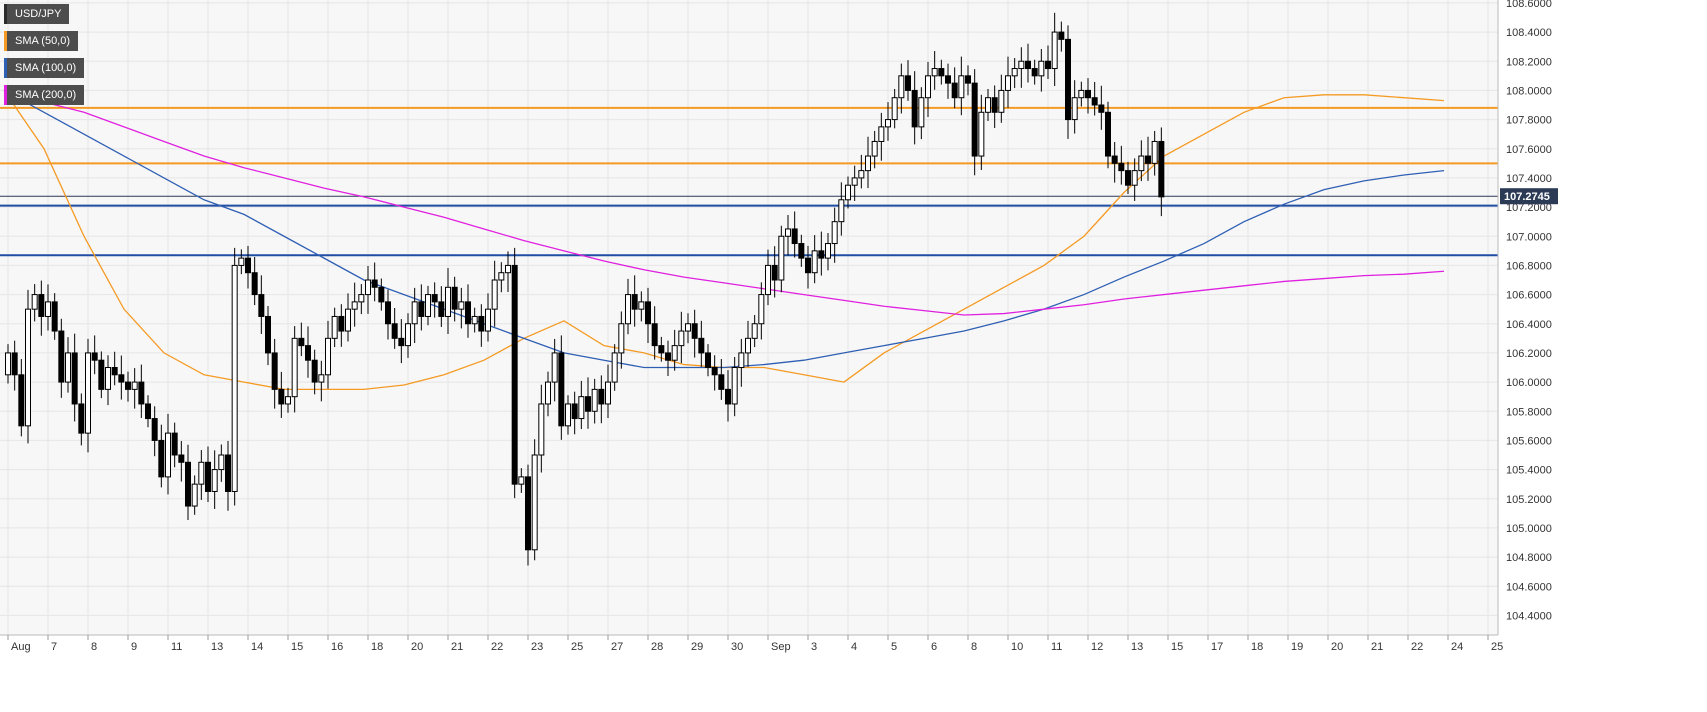 The height and width of the screenshot is (712, 1707). Describe the element at coordinates (1529, 325) in the screenshot. I see `y-tick-label: 106.4000` at that location.